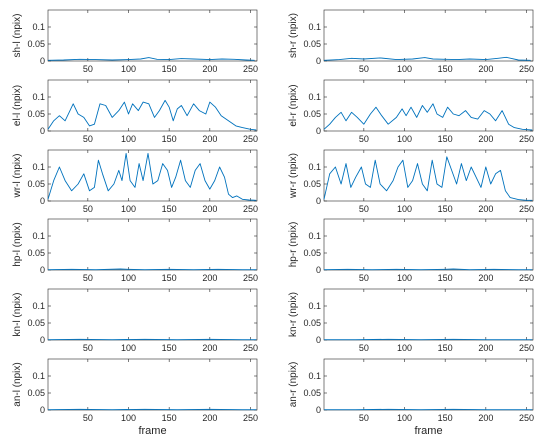  I want to click on y-axis-label: kn-l (npix), so click(17, 315).